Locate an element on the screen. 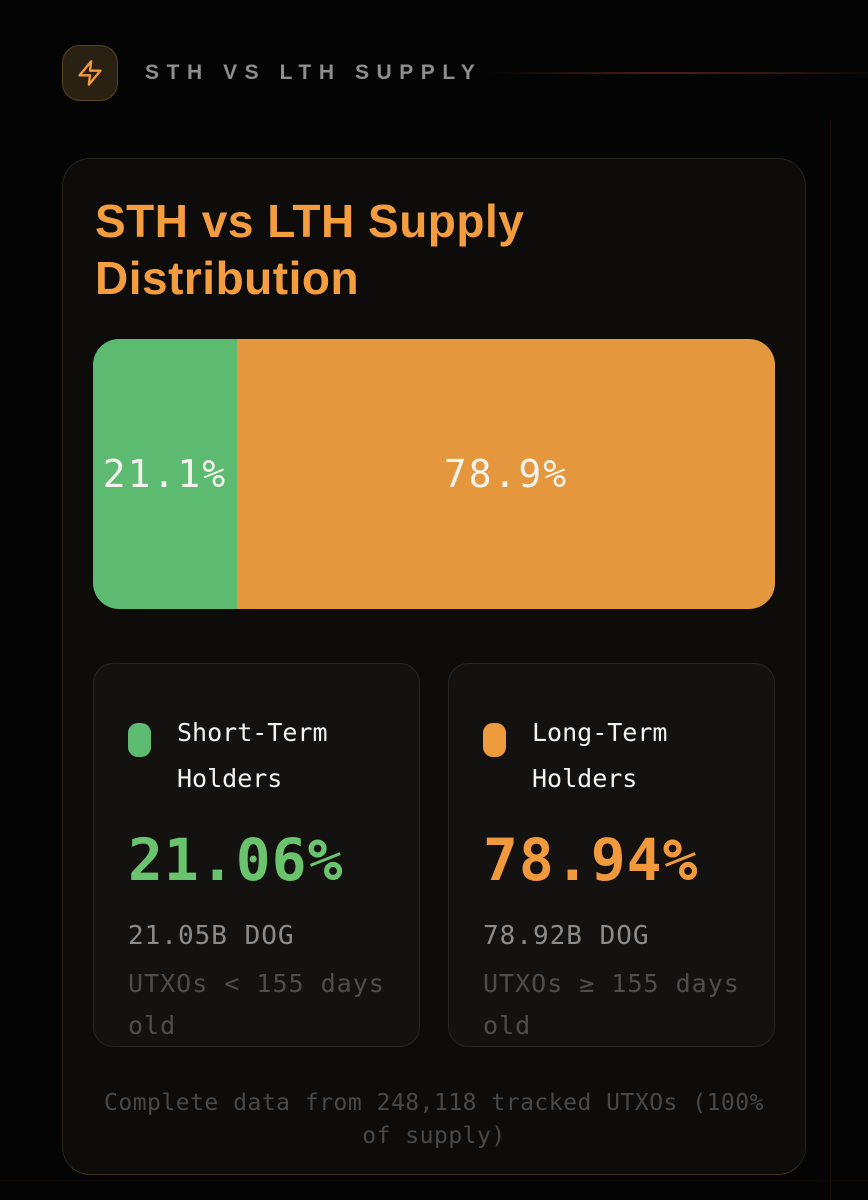 This screenshot has height=1200, width=868. sth-bar-label: 21.1% is located at coordinates (165, 474).